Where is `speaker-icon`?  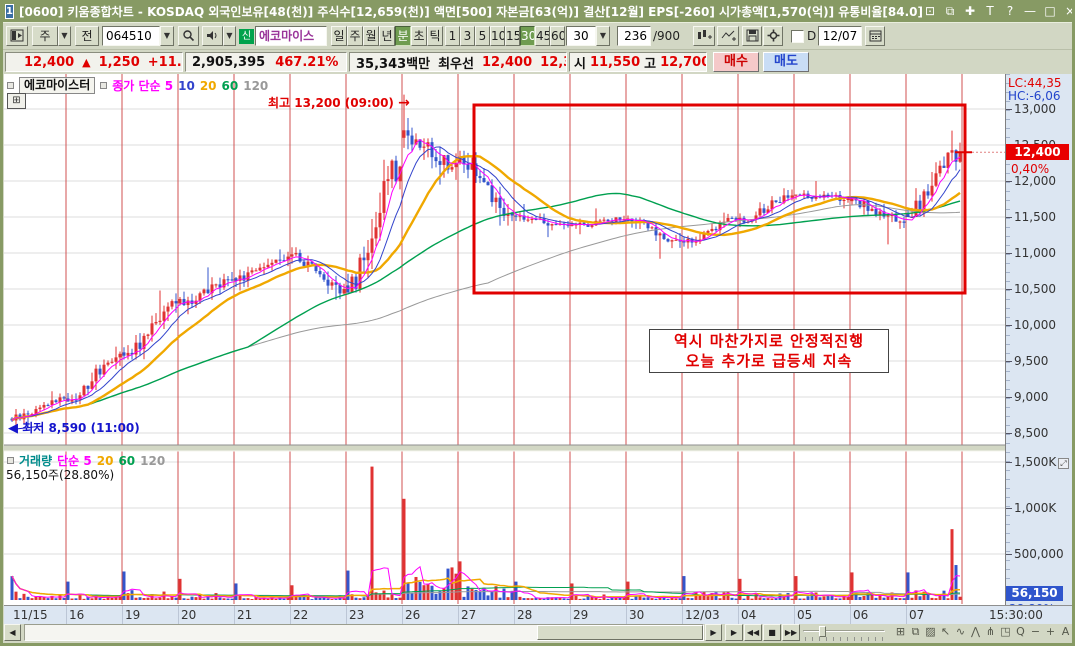 speaker-icon is located at coordinates (212, 36).